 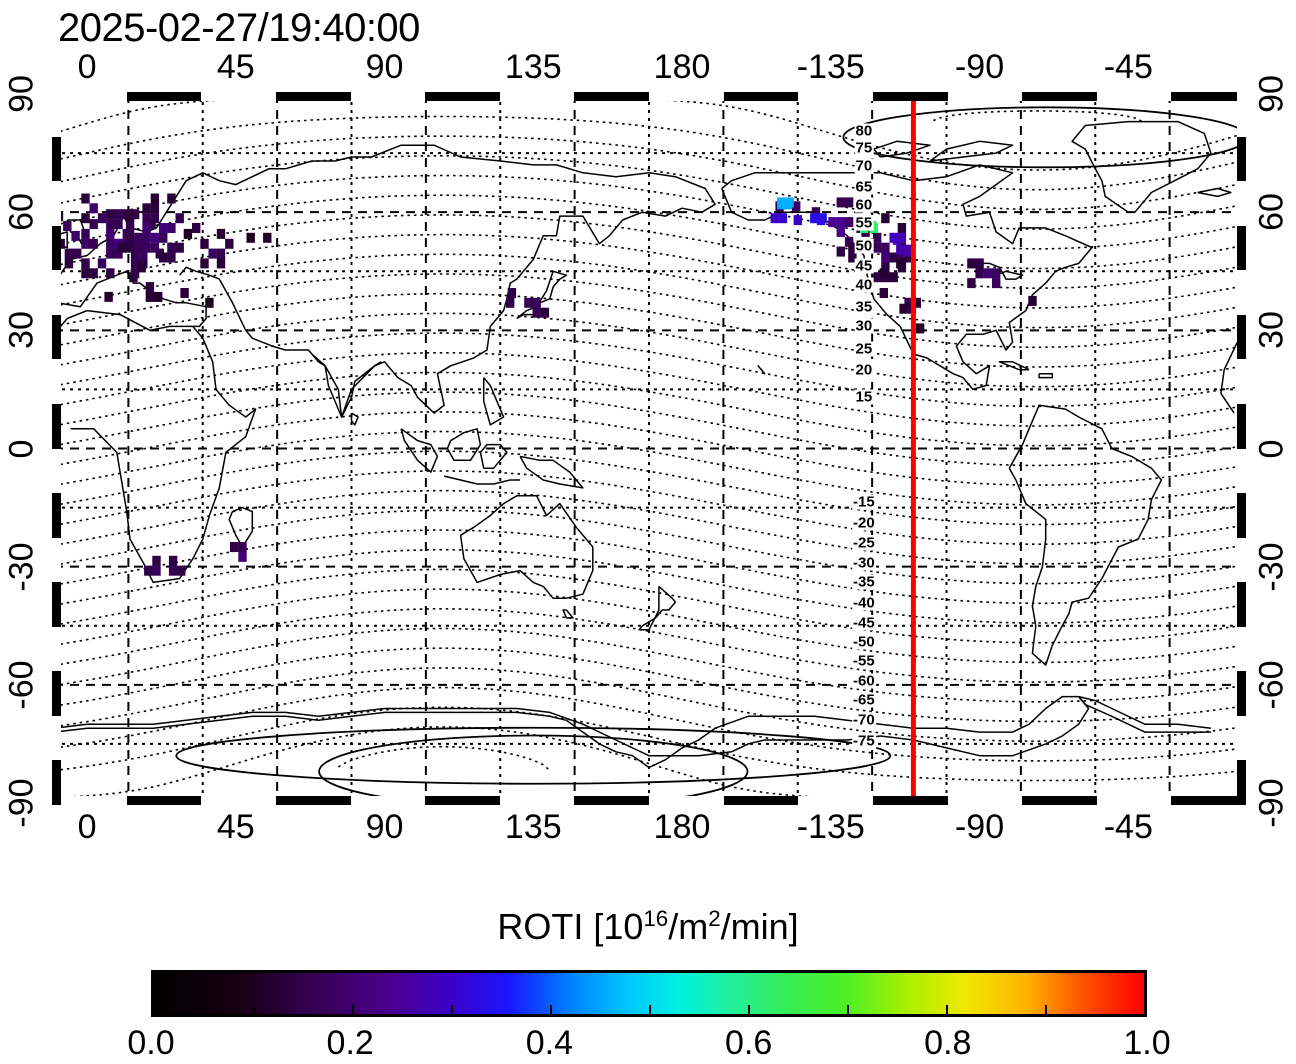 What do you see at coordinates (864, 523) in the screenshot?
I see `magnetic-latitude-label: -20` at bounding box center [864, 523].